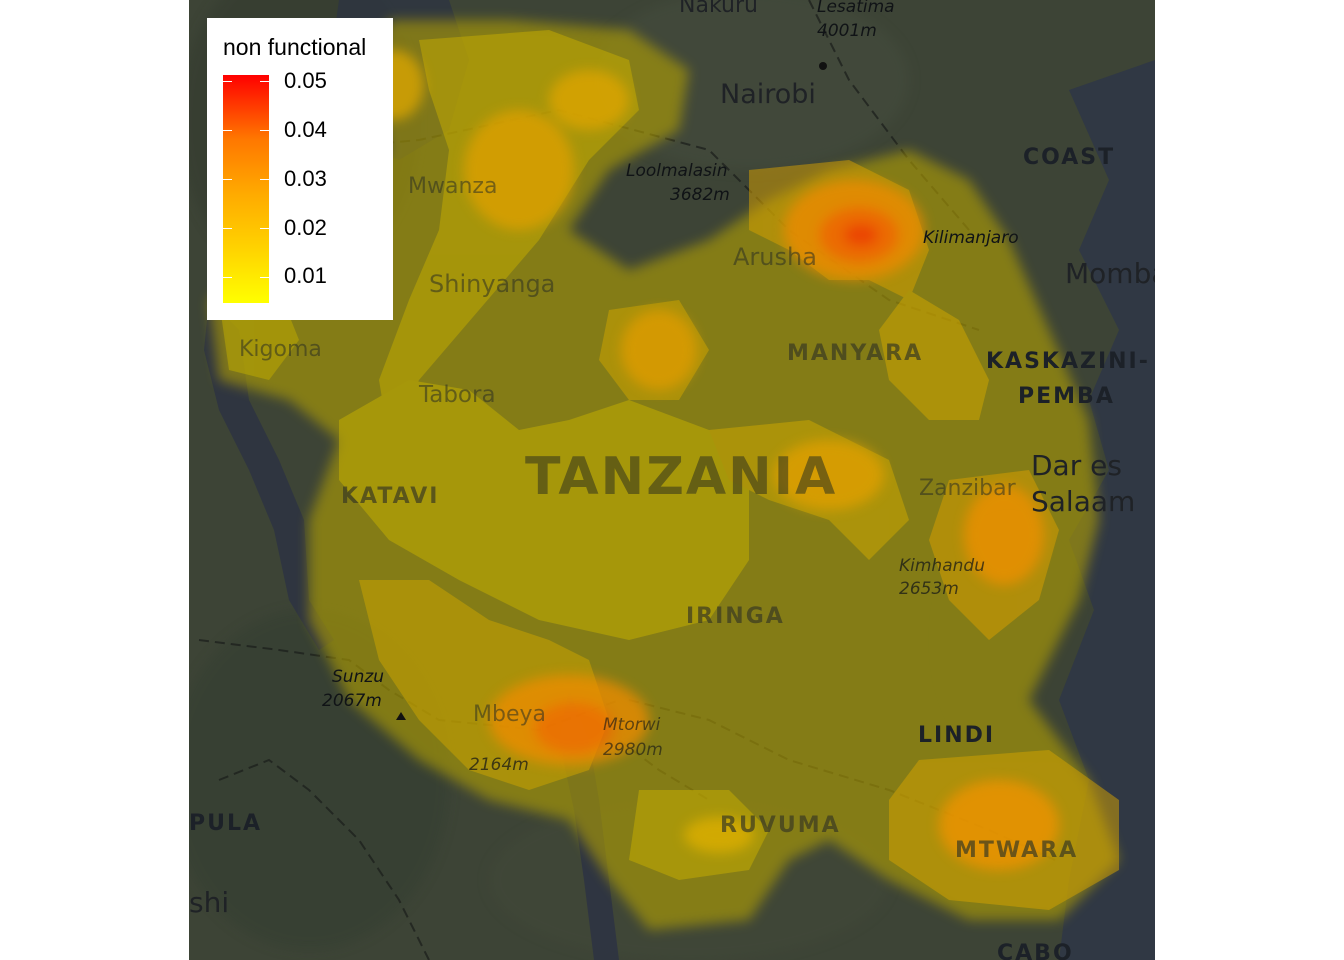 This screenshot has width=1344, height=960. I want to click on label-shi: shi, so click(209, 902).